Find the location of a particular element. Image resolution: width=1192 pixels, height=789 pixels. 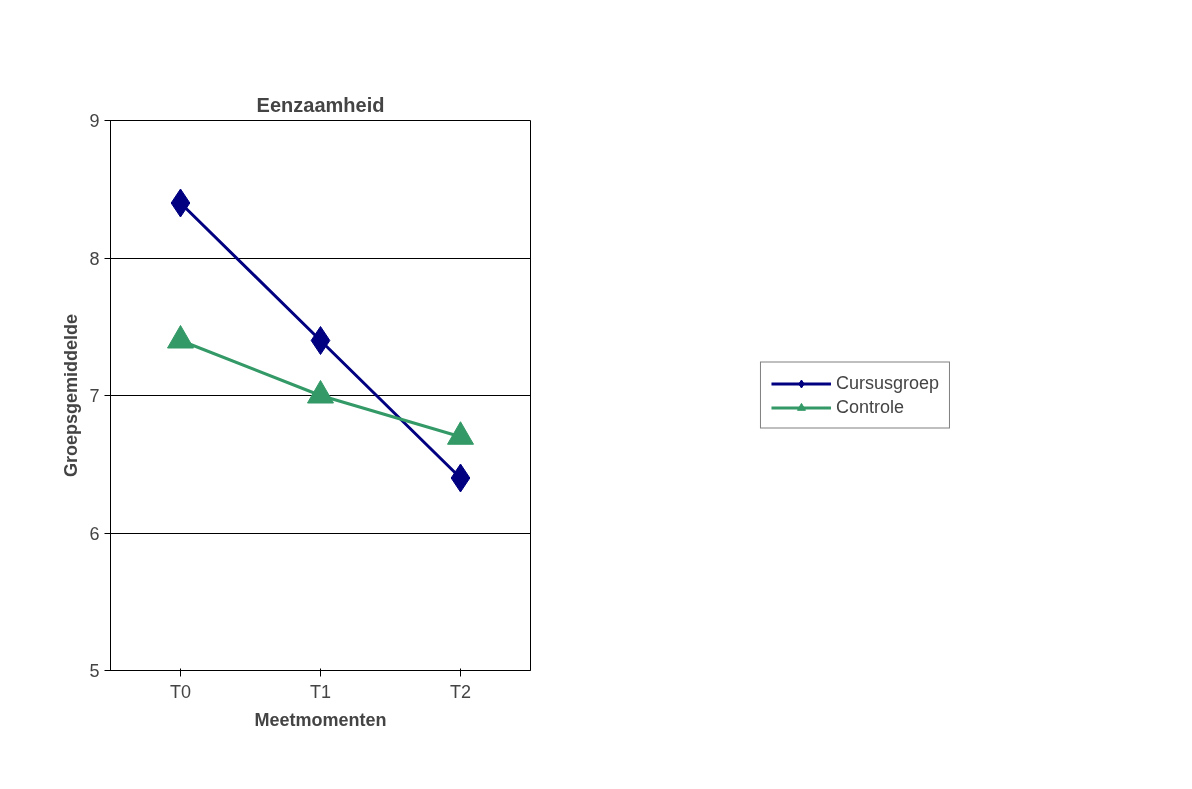

y-tick-label: 7 is located at coordinates (94, 396).